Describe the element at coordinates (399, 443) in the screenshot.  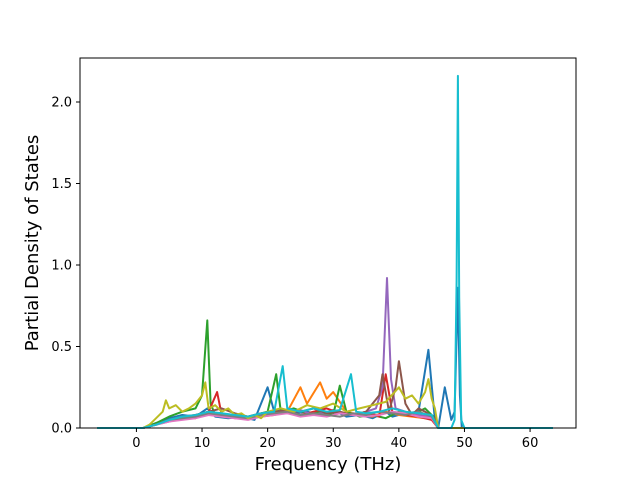
I see `x-tick-label: 40` at that location.